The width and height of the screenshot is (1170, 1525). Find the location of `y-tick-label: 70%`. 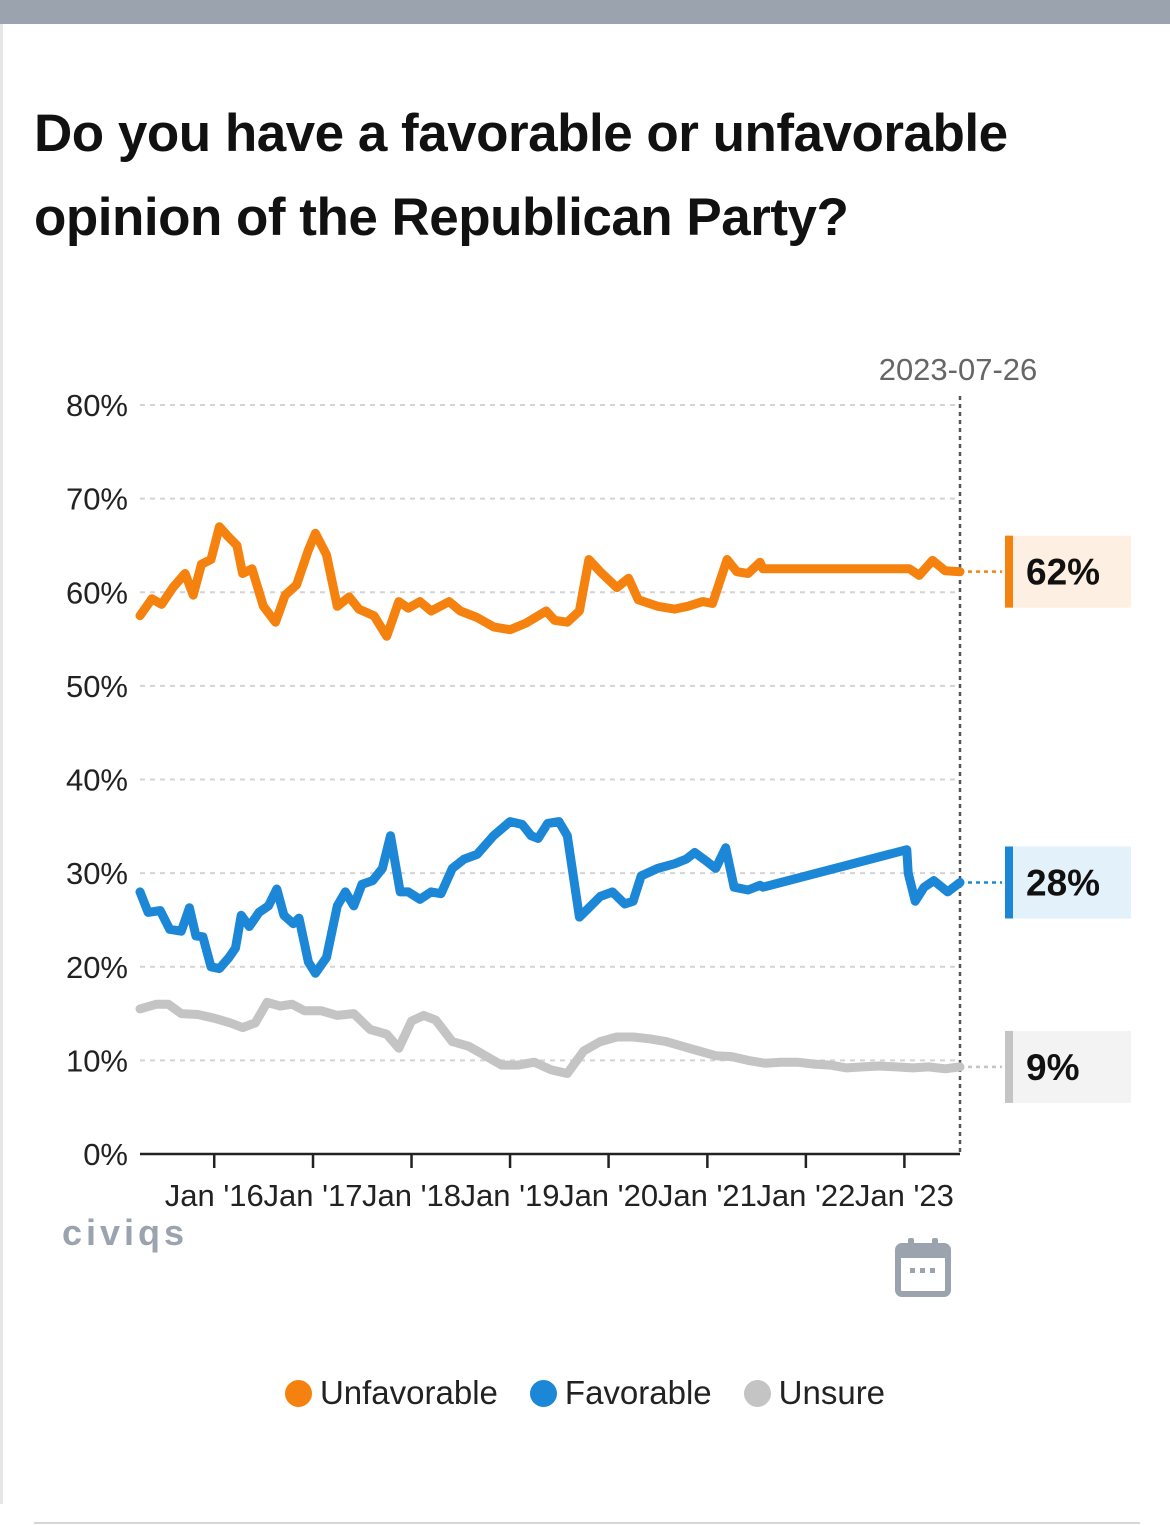

y-tick-label: 70% is located at coordinates (97, 499).